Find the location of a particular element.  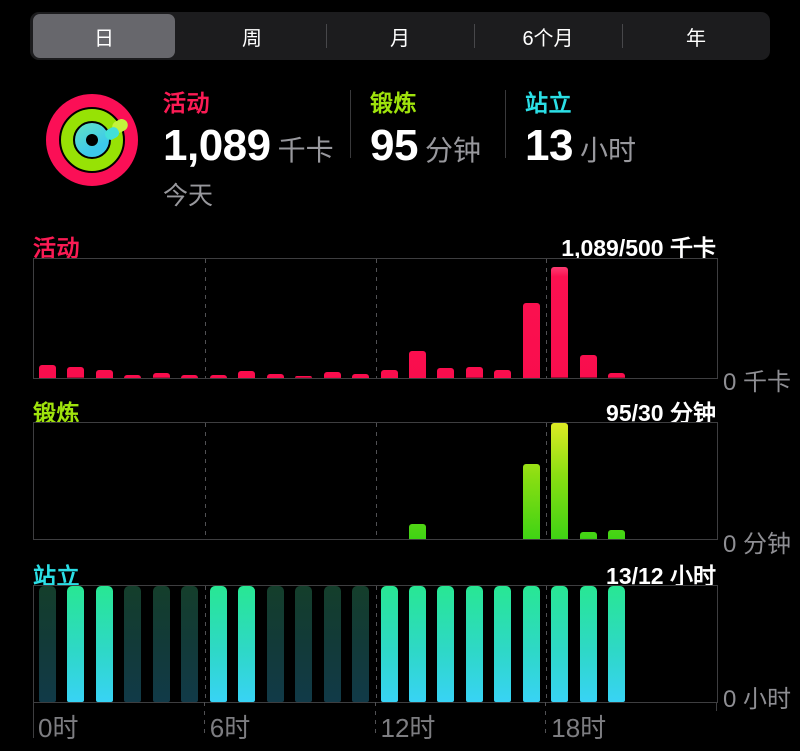

tab-6months: 6个月 is located at coordinates (548, 36).